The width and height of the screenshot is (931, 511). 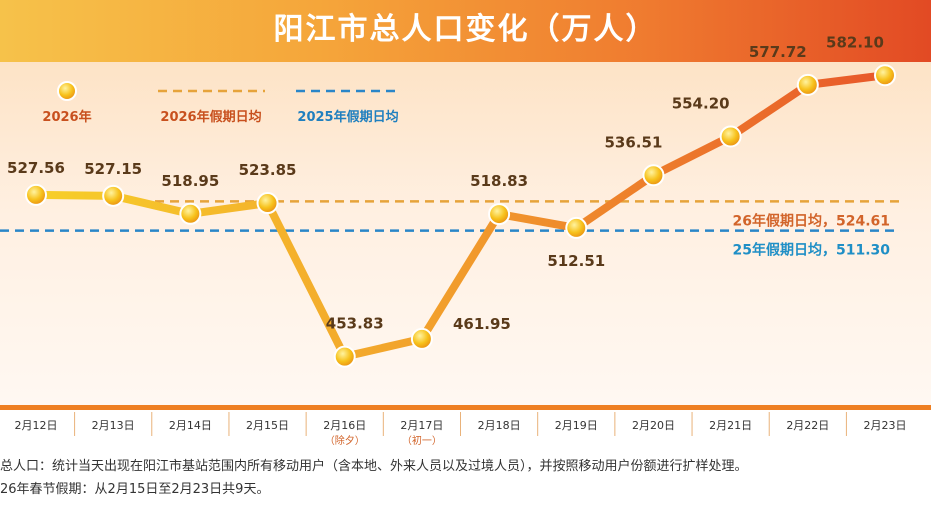 What do you see at coordinates (634, 142) in the screenshot?
I see `data-label: 536.51` at bounding box center [634, 142].